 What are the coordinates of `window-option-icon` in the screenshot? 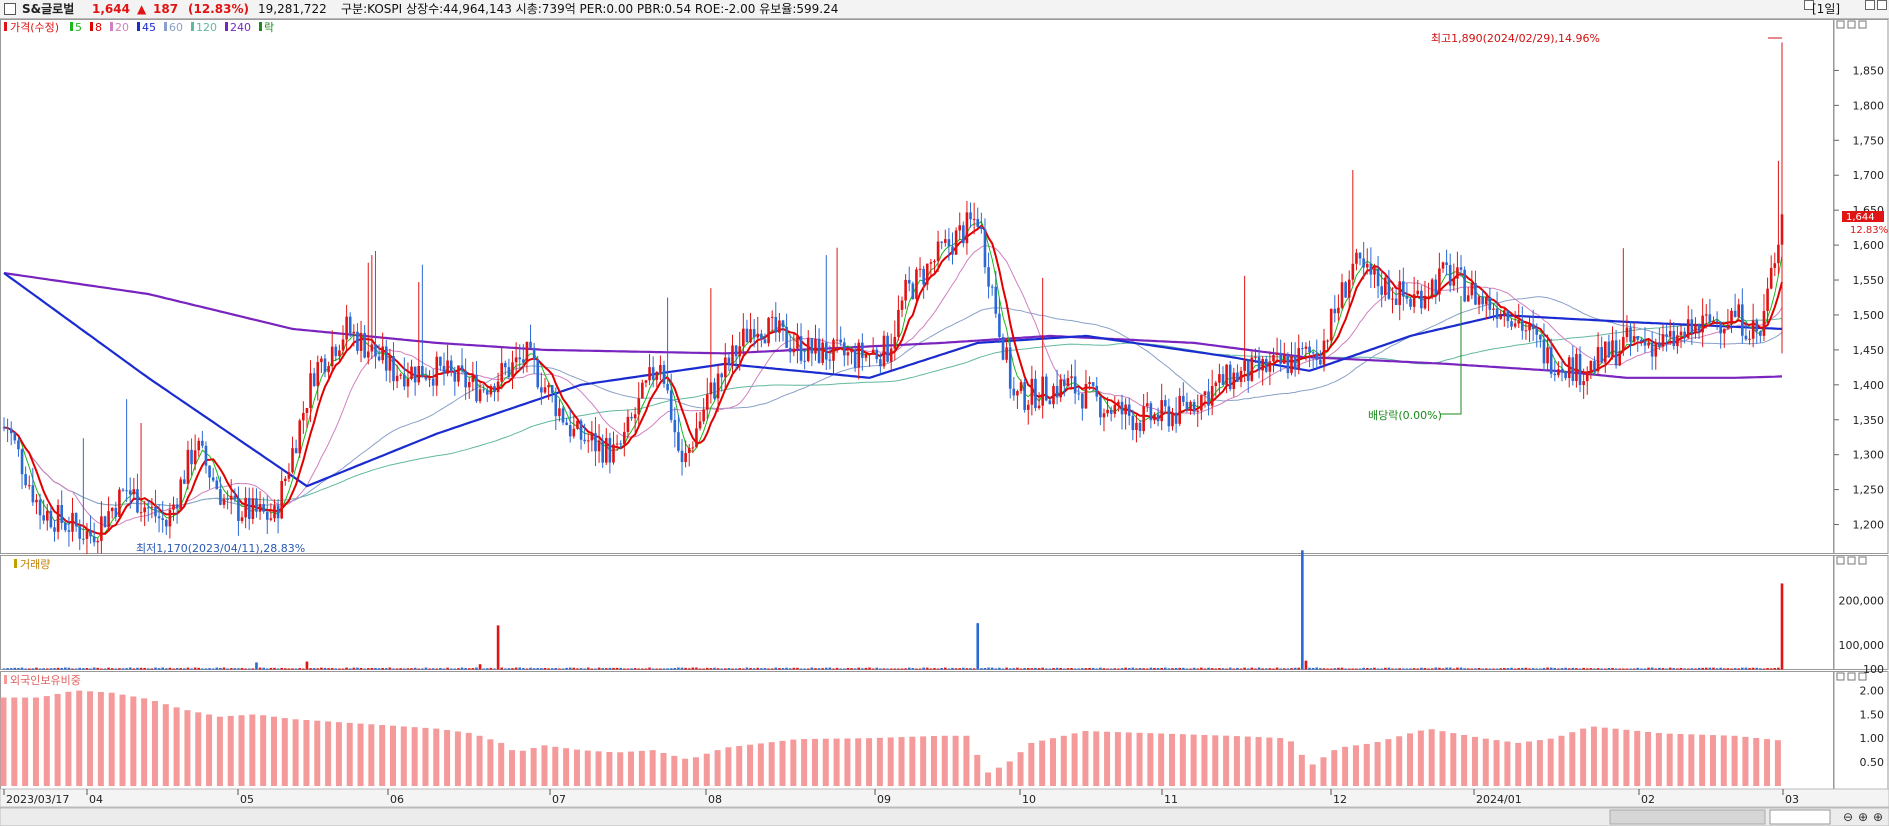 It's located at (1870, 5).